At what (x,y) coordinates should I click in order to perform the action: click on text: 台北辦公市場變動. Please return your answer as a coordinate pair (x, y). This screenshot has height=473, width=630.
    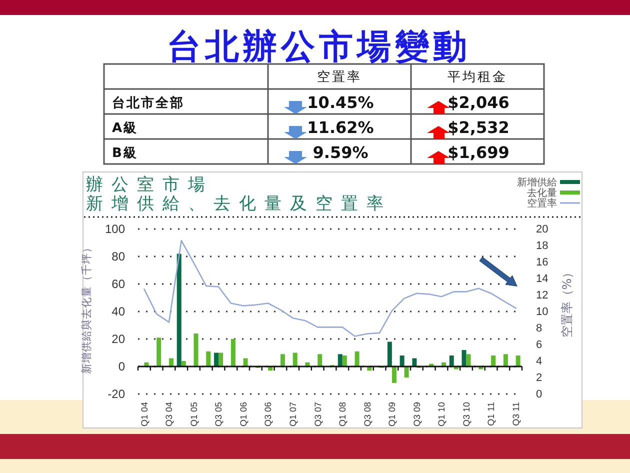
    Looking at the image, I should click on (319, 47).